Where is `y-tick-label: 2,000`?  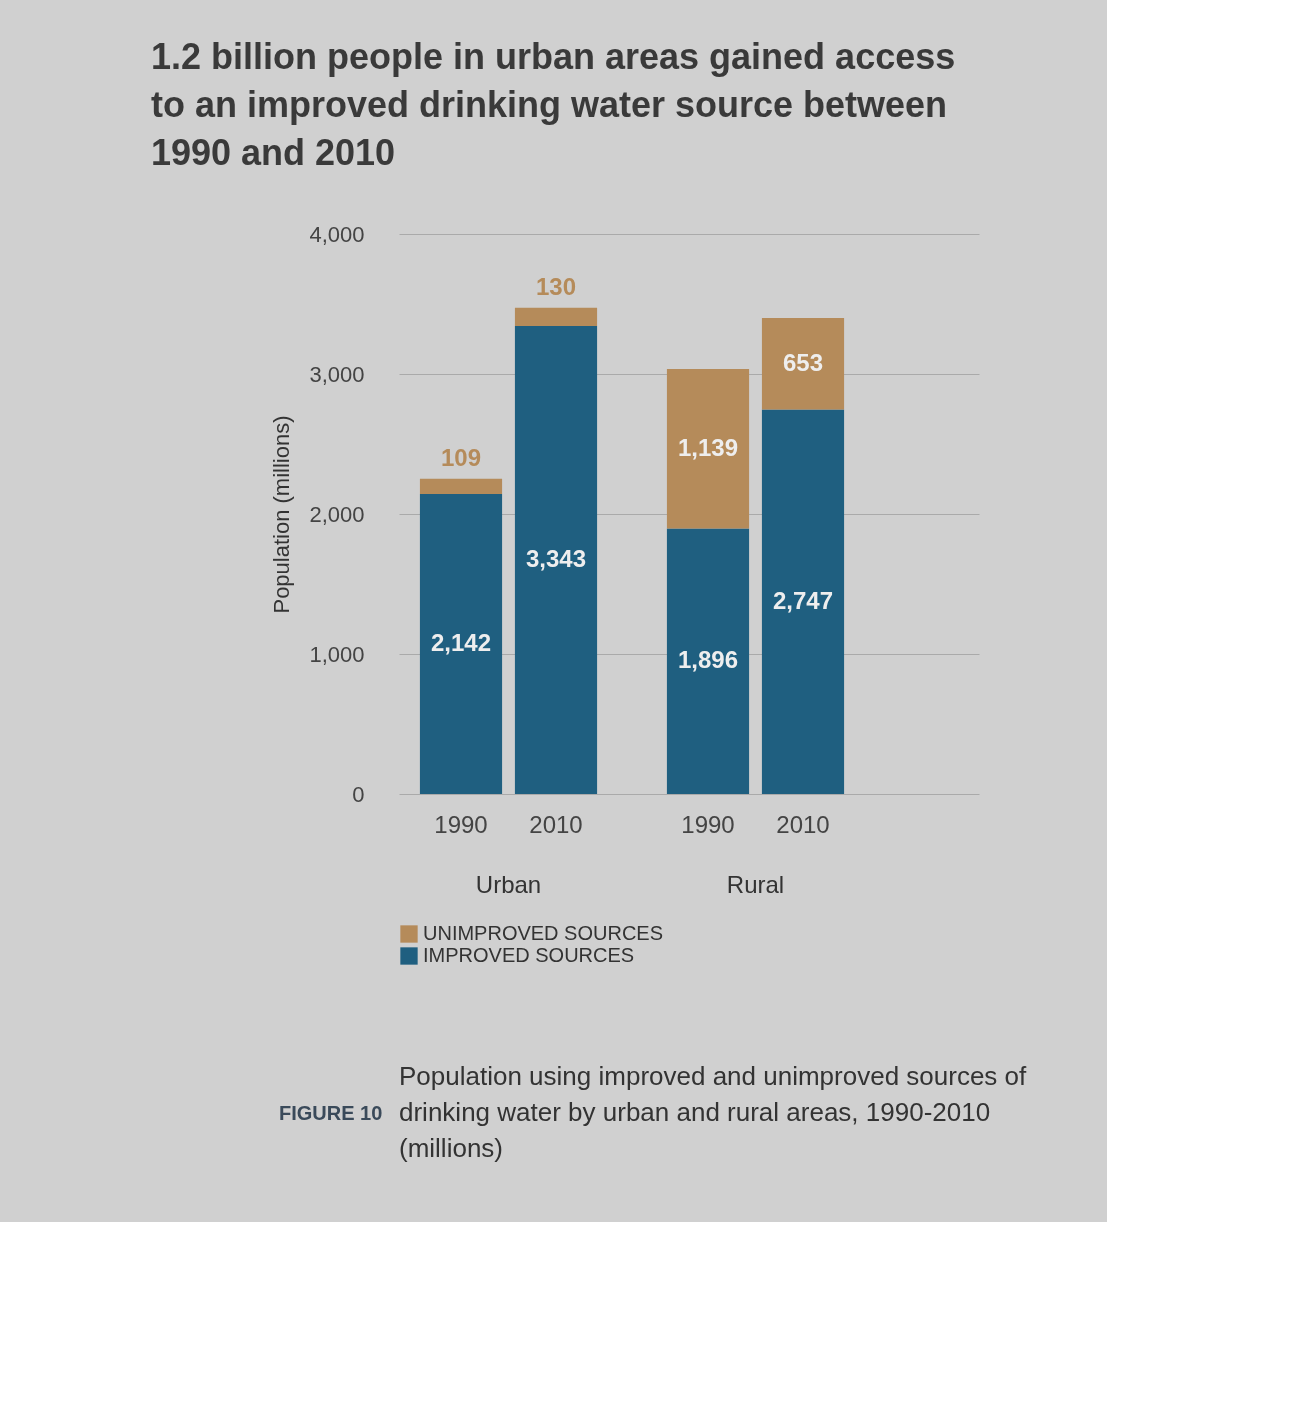
y-tick-label: 2,000 is located at coordinates (337, 514).